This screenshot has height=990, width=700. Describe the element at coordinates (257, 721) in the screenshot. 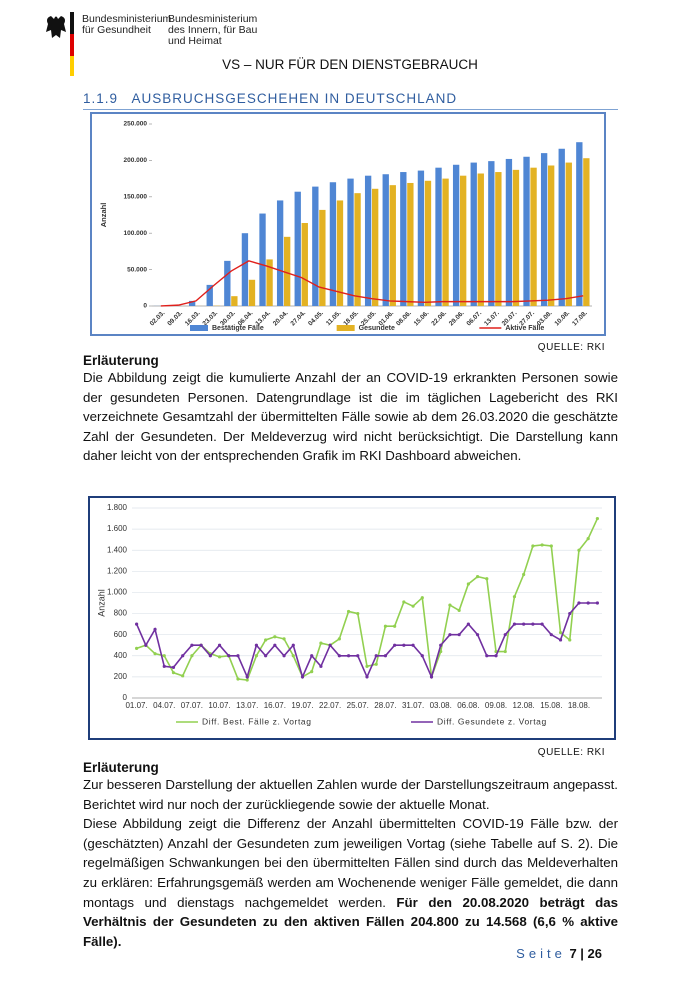

I see `legend-label: Diff. Best. Fälle z. Vortag` at that location.